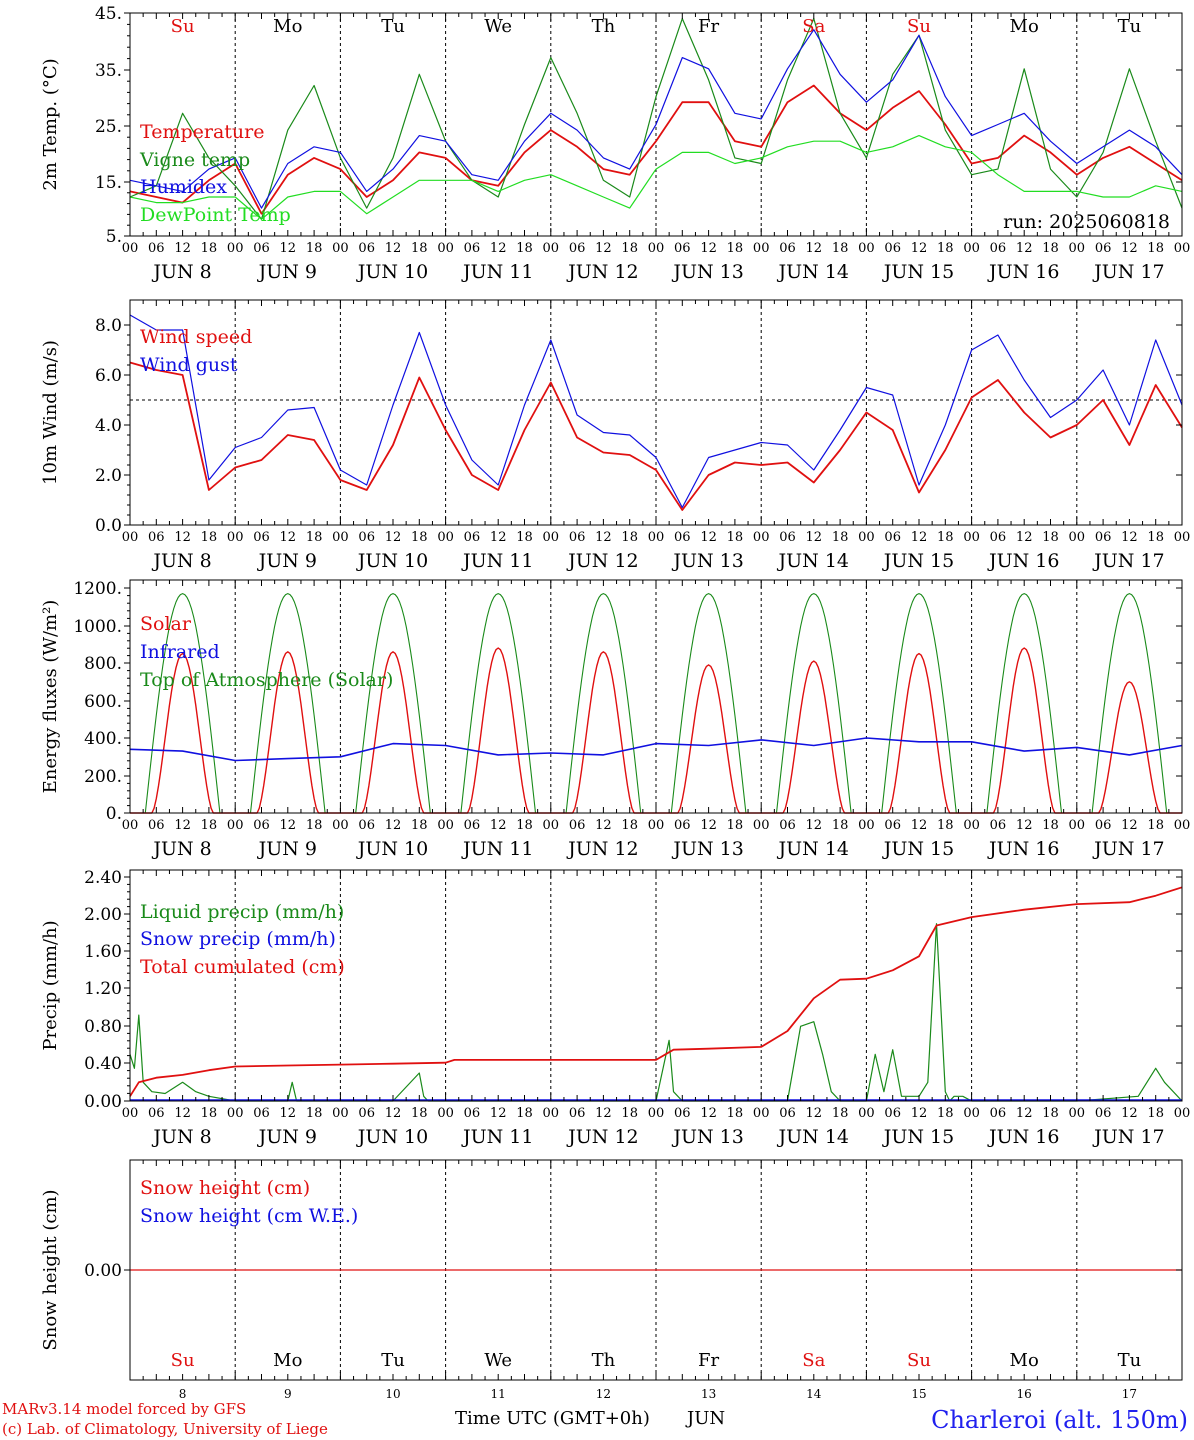  I want to click on series-line-temperature, so click(656, 149).